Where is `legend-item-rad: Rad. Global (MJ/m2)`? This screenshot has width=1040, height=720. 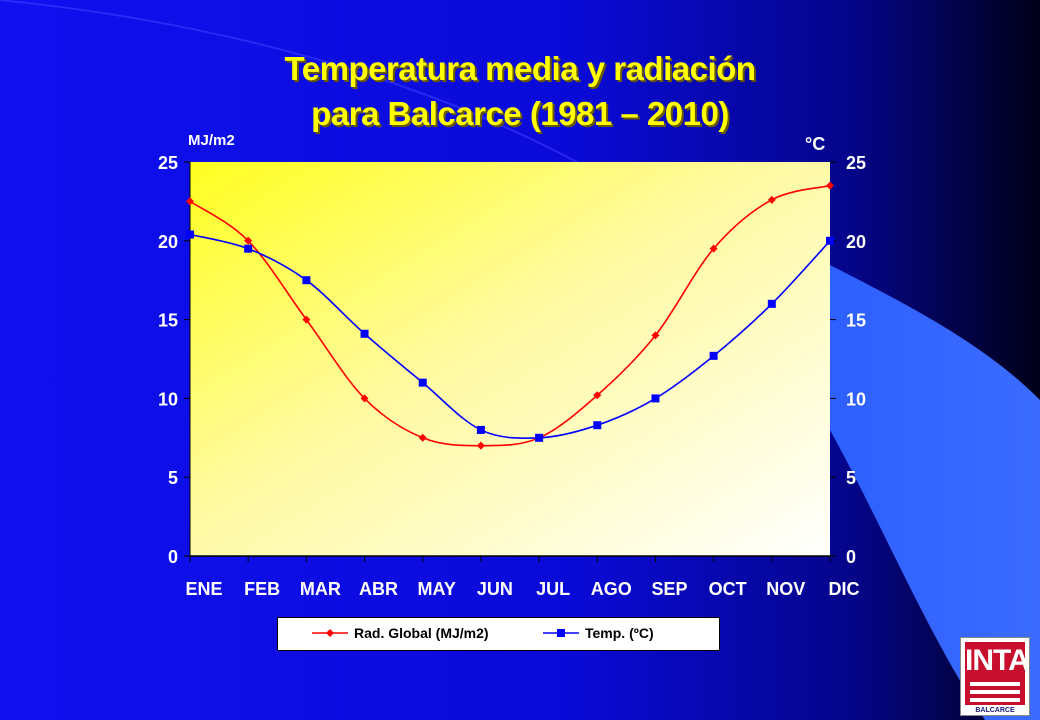 legend-item-rad: Rad. Global (MJ/m2) is located at coordinates (400, 633).